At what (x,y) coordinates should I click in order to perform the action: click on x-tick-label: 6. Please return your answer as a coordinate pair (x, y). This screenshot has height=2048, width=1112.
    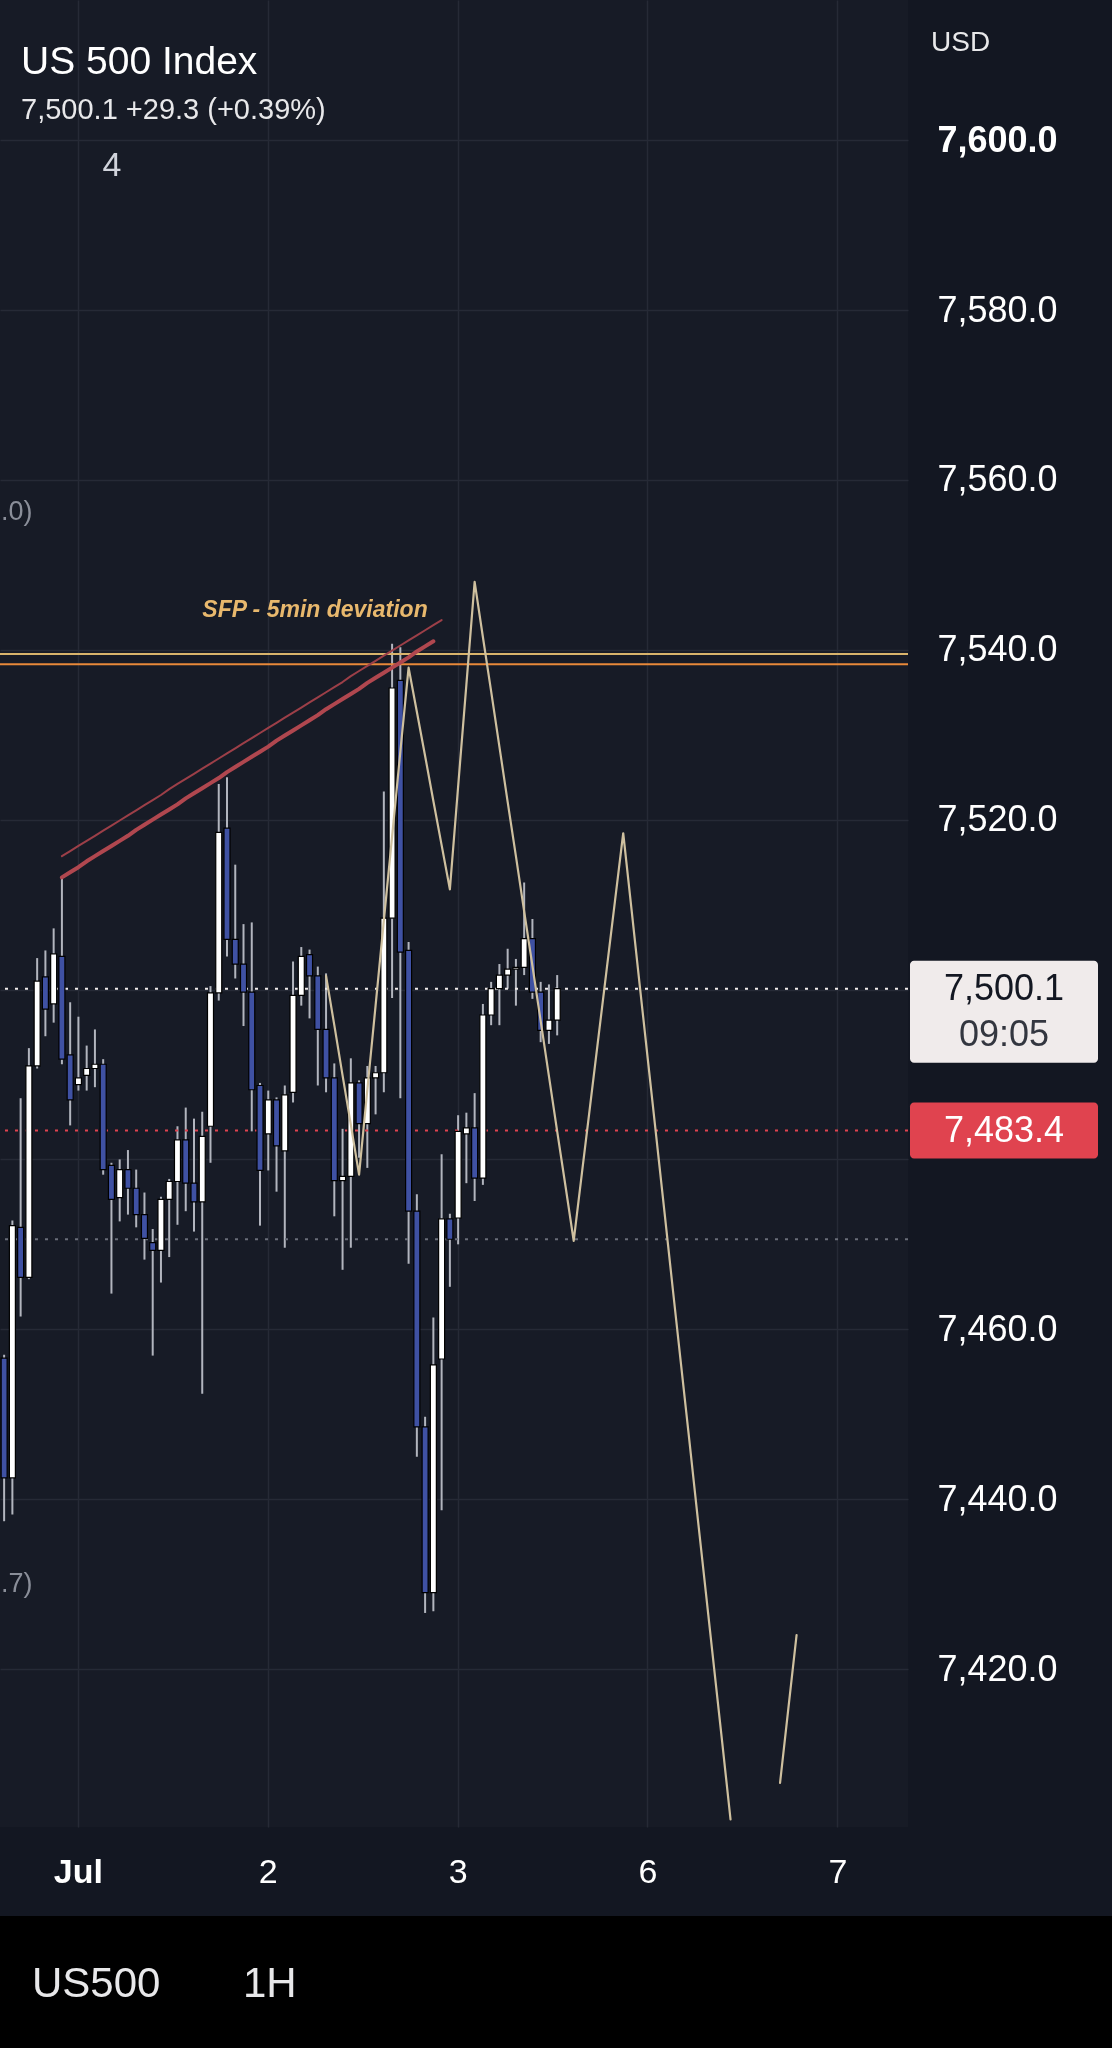
    Looking at the image, I should click on (648, 1870).